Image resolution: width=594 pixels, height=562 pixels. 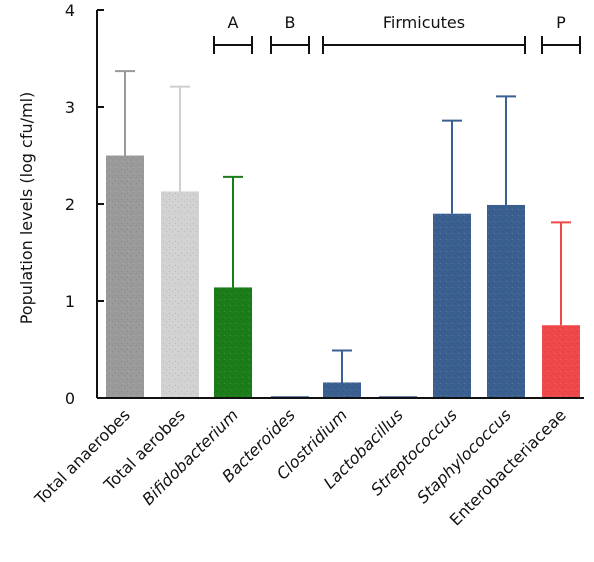 What do you see at coordinates (290, 22) in the screenshot?
I see `group-label: B` at bounding box center [290, 22].